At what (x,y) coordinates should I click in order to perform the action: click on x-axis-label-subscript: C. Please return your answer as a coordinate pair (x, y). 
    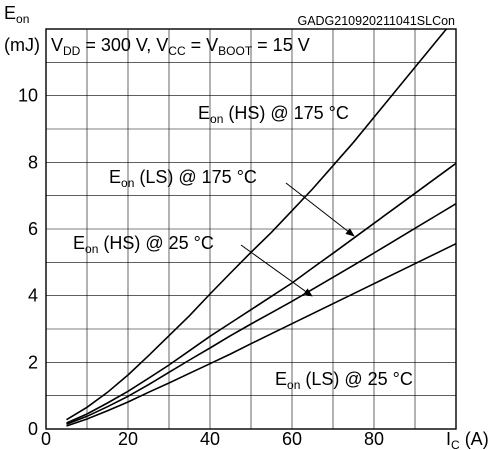
    Looking at the image, I should click on (455, 444).